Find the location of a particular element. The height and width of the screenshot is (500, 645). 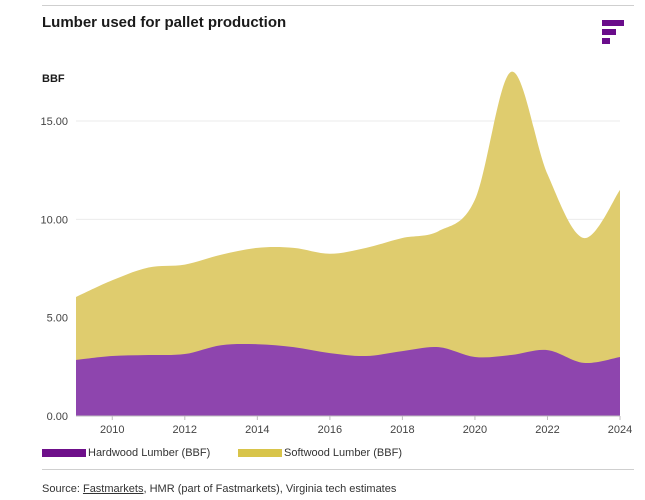

legend-item-softwood: Softwood Lumber (BBF) is located at coordinates (320, 453).